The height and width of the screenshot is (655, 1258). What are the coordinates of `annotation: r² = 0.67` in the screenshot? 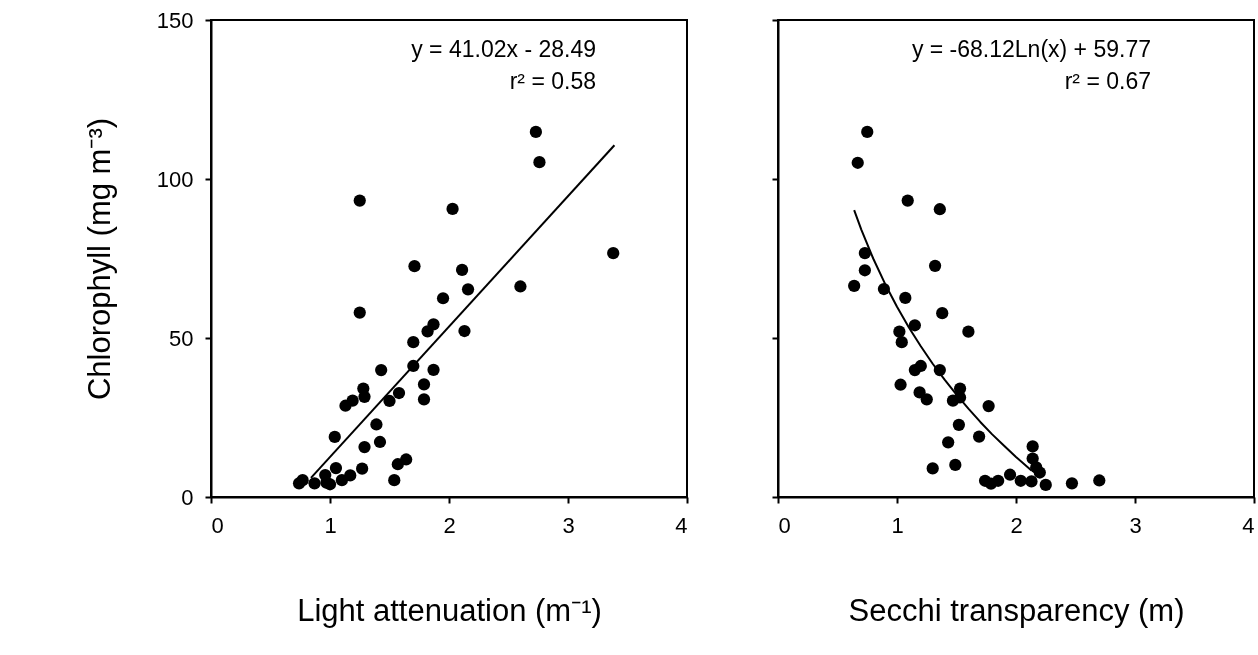 It's located at (1107, 81).